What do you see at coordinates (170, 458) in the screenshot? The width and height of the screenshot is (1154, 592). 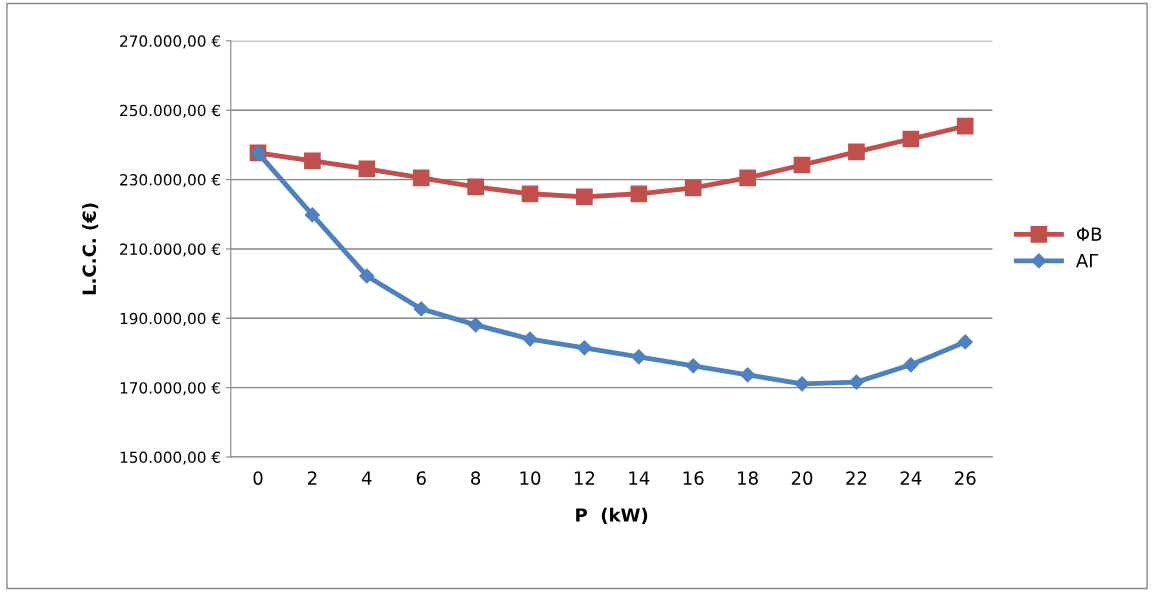 I see `y-tick-label: 150.000,00 €` at bounding box center [170, 458].